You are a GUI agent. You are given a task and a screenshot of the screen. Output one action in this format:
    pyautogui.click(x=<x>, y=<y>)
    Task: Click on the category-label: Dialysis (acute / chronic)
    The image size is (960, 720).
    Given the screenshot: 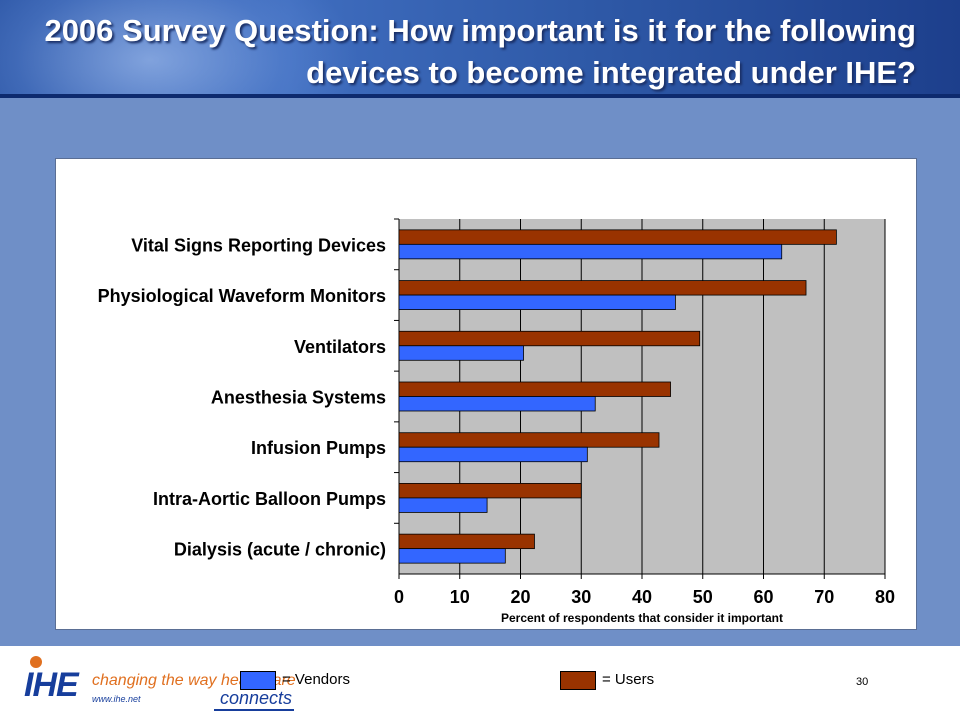 What is the action you would take?
    pyautogui.click(x=280, y=550)
    